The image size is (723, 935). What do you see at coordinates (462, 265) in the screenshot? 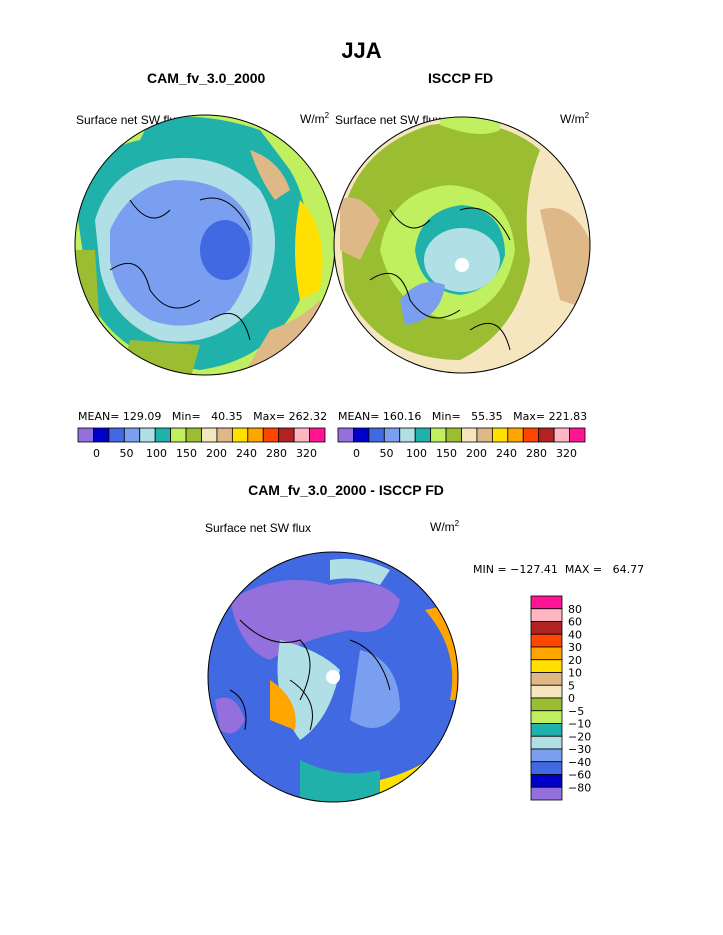
I see `panel-2-missing-pole` at bounding box center [462, 265].